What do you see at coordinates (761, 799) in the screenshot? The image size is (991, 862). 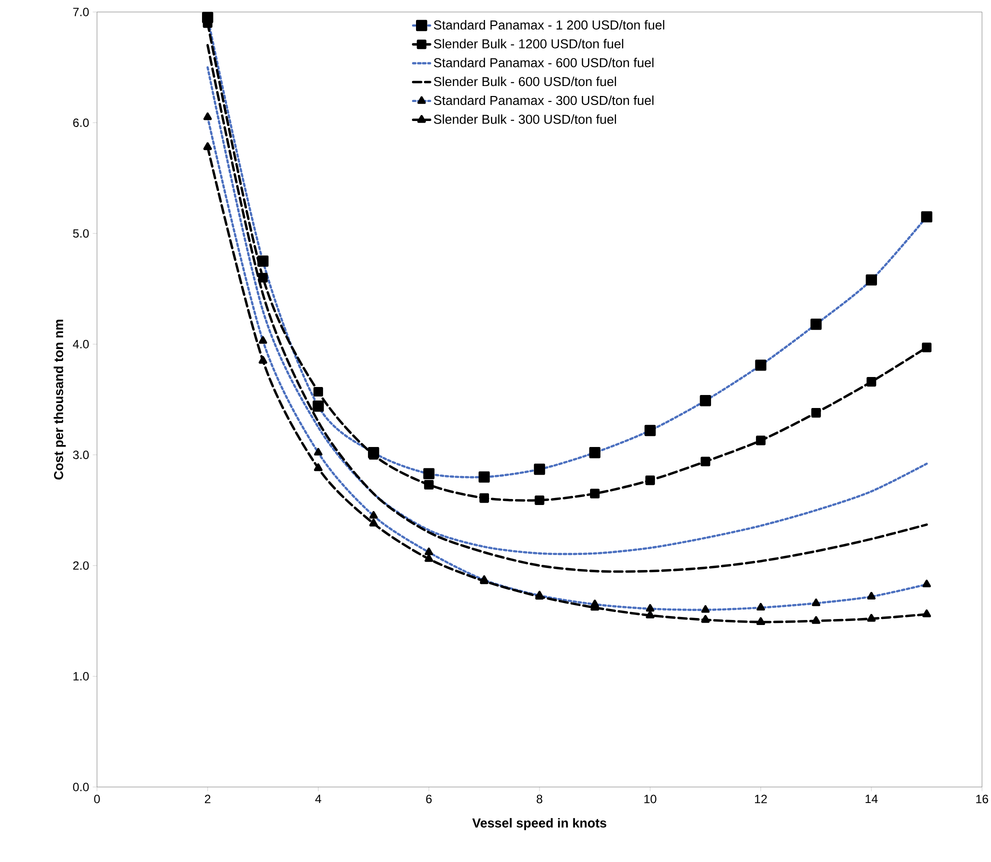 I see `x-tick-label: 12` at bounding box center [761, 799].